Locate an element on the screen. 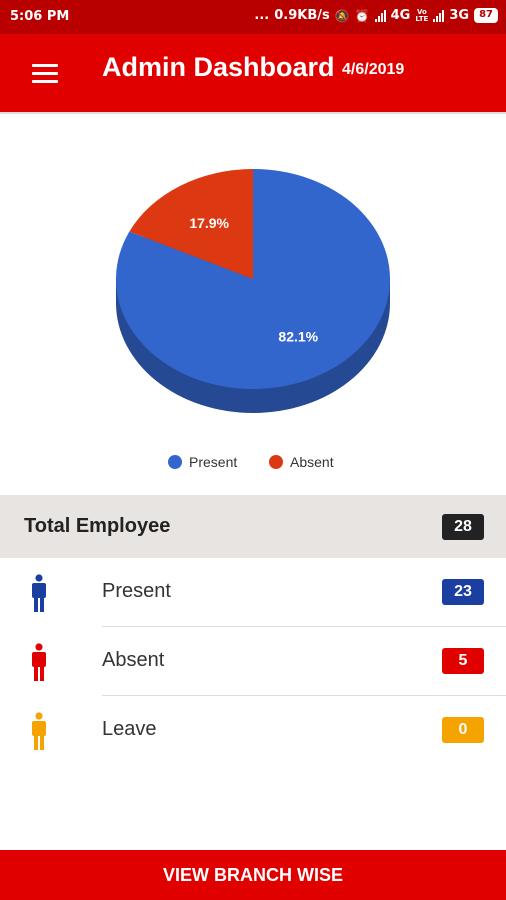 The height and width of the screenshot is (900, 506). person-absent-icon is located at coordinates (39, 662).